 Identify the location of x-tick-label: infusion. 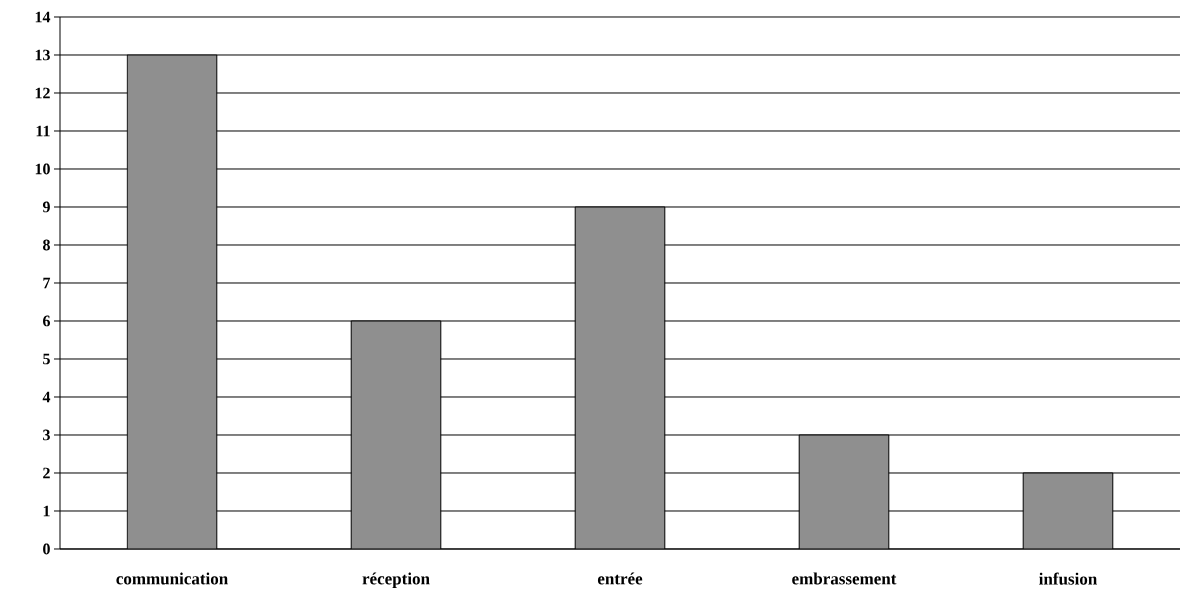
(1068, 578).